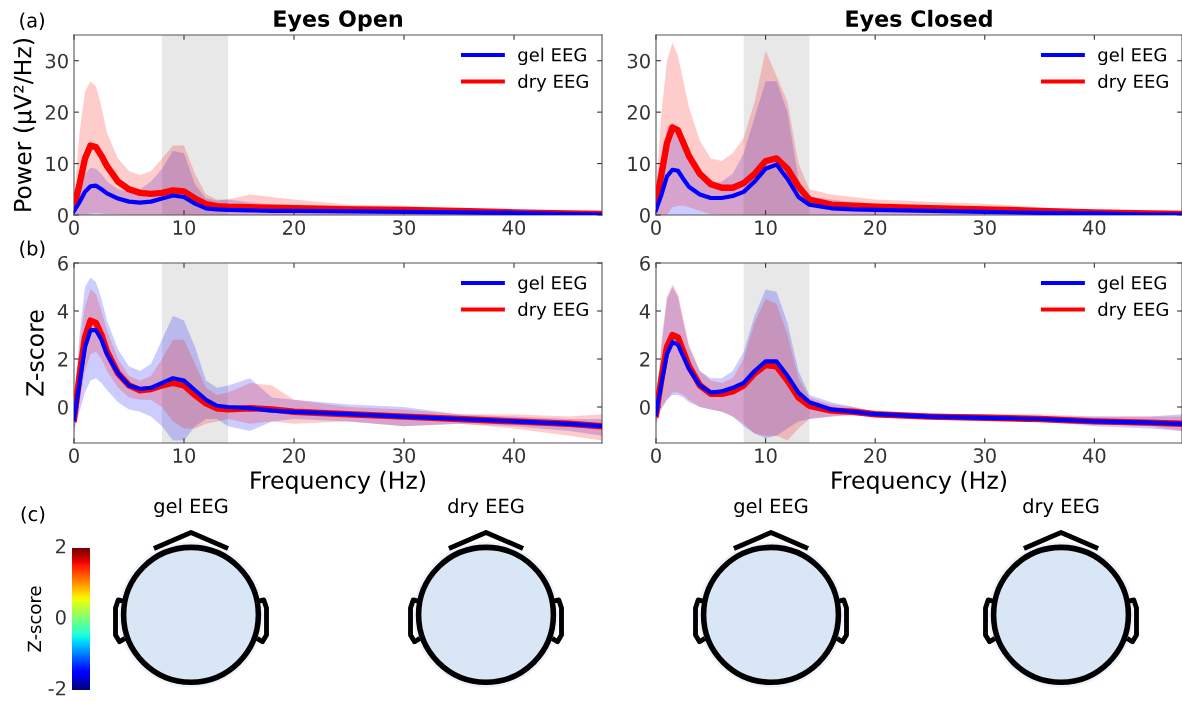 This screenshot has height=701, width=1182. I want to click on text: (b), so click(32, 249).